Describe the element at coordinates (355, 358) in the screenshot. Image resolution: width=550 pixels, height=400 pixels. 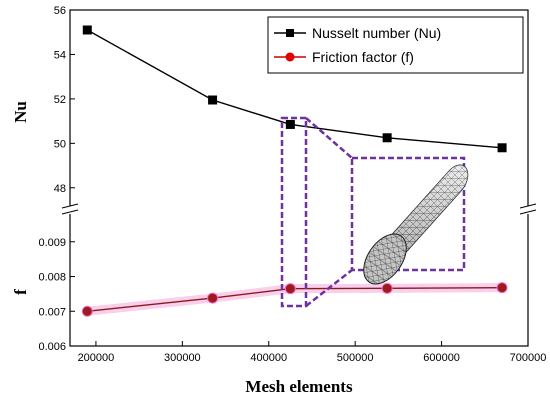
I see `x-tick-label: 500000` at that location.